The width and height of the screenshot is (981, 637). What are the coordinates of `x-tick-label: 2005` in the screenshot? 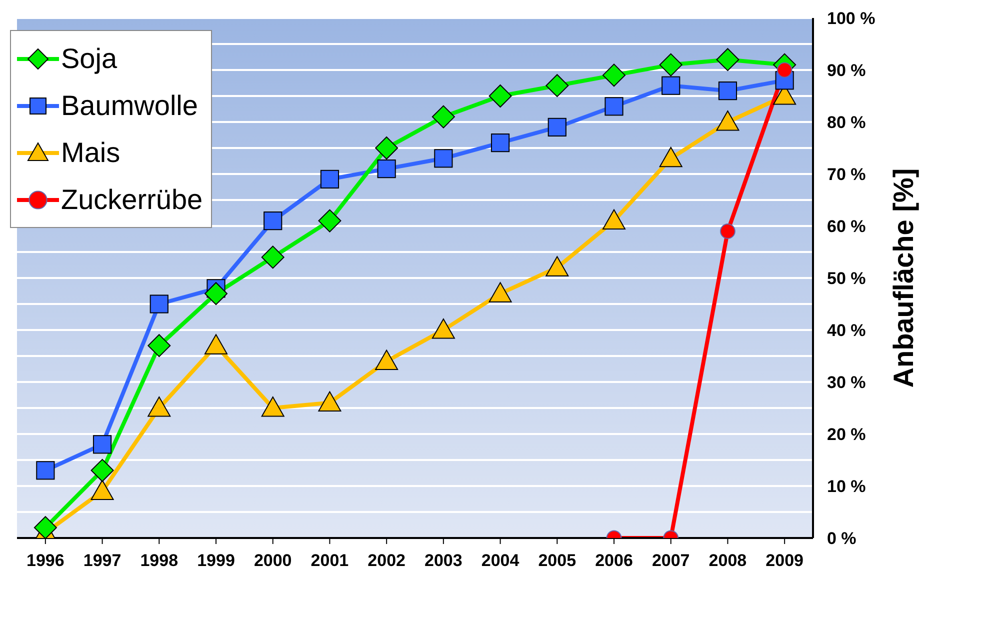 It's located at (557, 560).